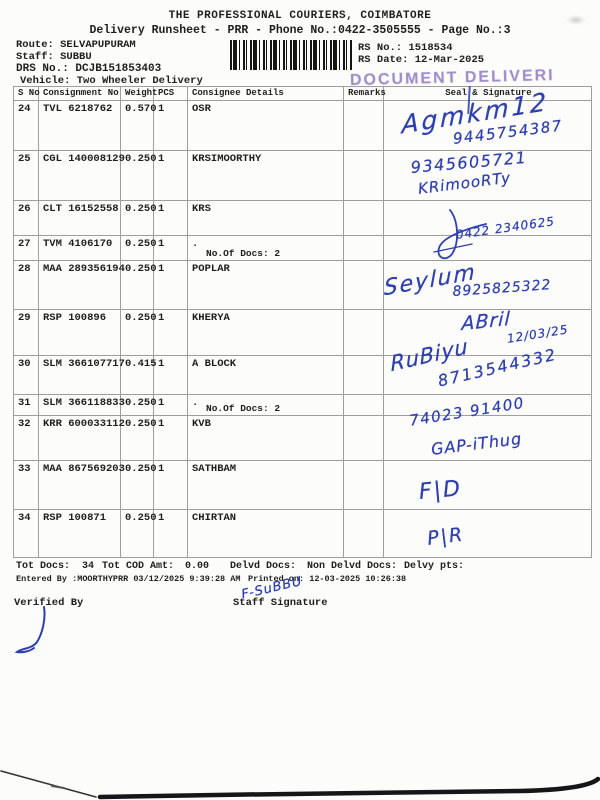  I want to click on table-row: 30 SLM 366107717 0.415 1 A BLOCK, so click(302, 375).